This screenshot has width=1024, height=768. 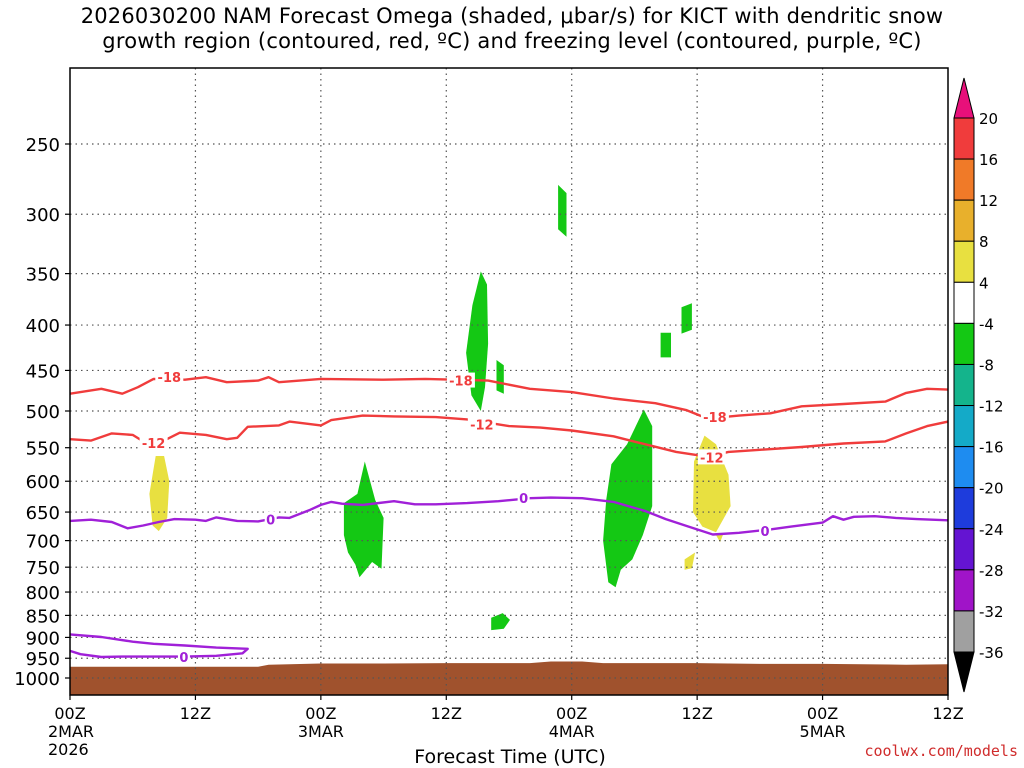 What do you see at coordinates (991, 489) in the screenshot?
I see `colorbar-label-10: -20` at bounding box center [991, 489].